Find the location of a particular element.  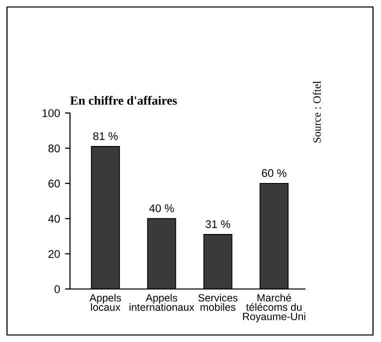

y-tick-label: 100 is located at coordinates (51, 113).